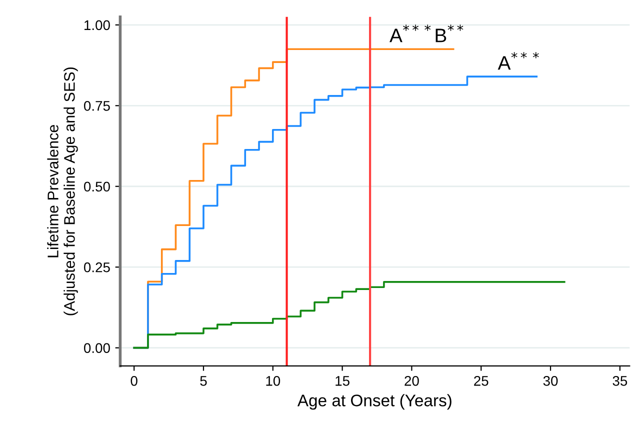  Describe the element at coordinates (374, 402) in the screenshot. I see `x-axis-title: Age at Onset (Years)` at that location.